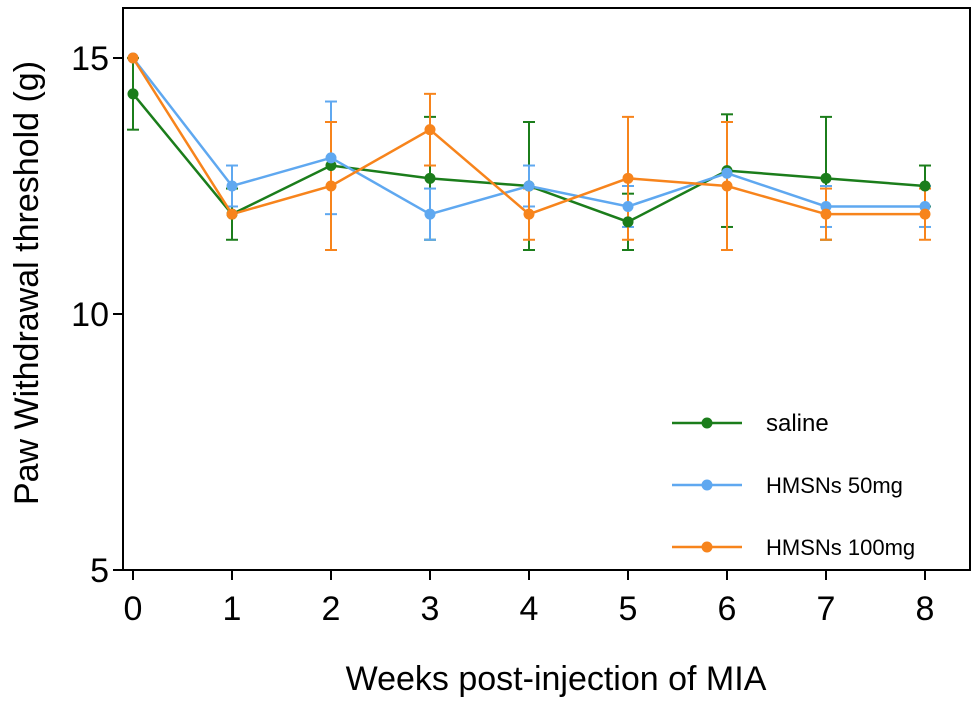  I want to click on x-tick-label: 6, so click(727, 609).